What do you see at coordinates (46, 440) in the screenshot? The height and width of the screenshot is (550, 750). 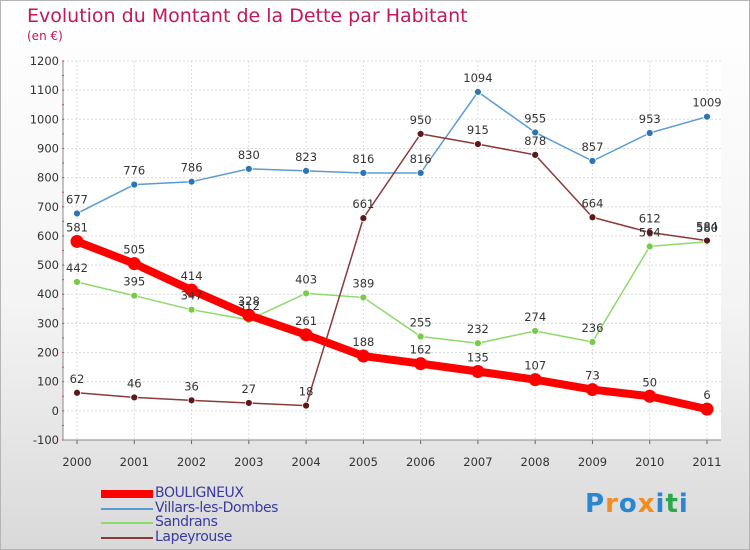 I see `y-tick-label: -100` at bounding box center [46, 440].